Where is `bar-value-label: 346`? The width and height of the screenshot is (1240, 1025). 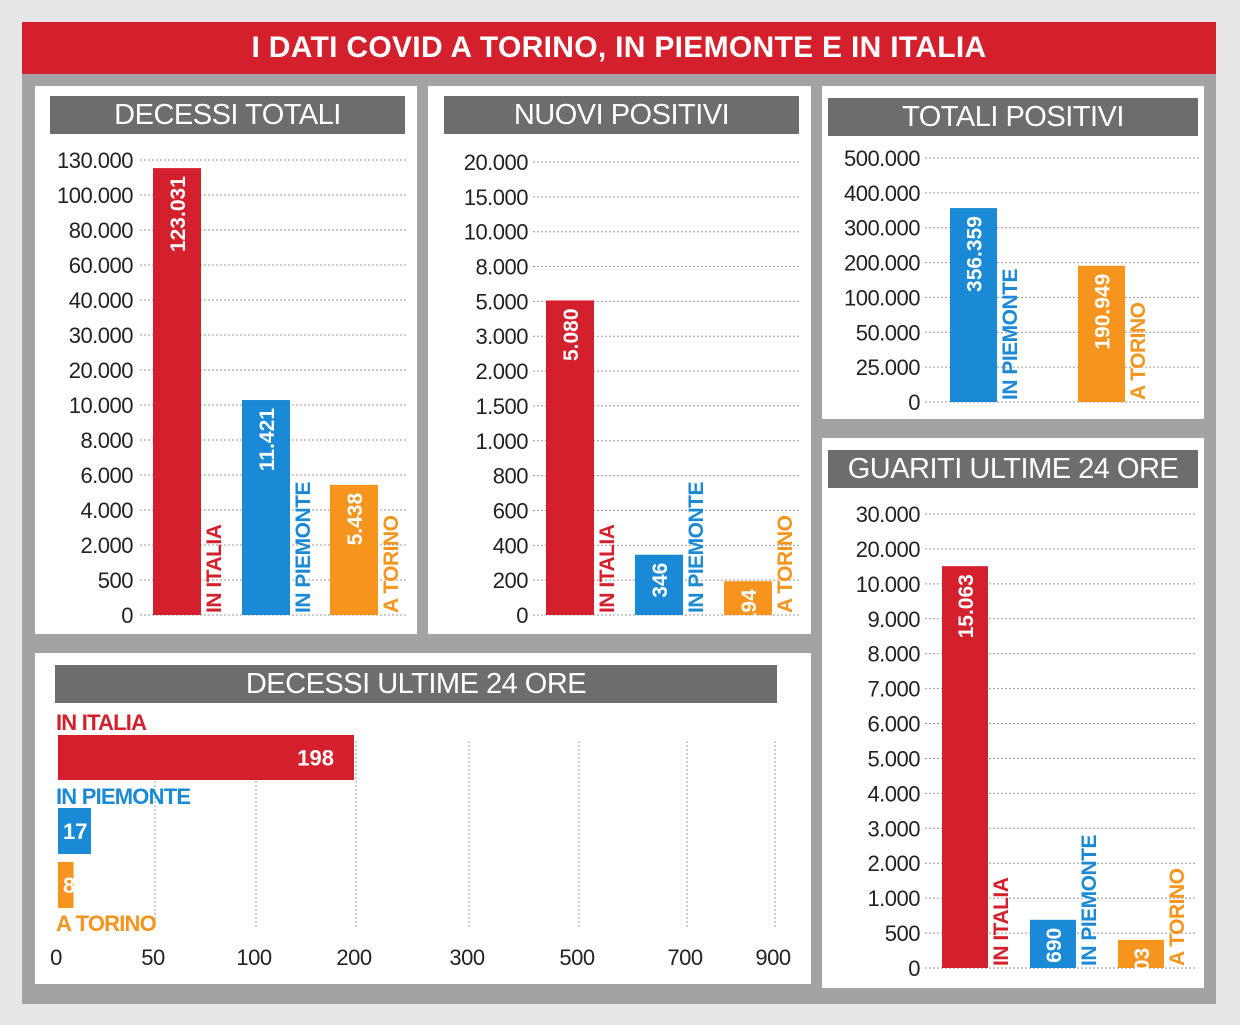
bar-value-label: 346 is located at coordinates (660, 580).